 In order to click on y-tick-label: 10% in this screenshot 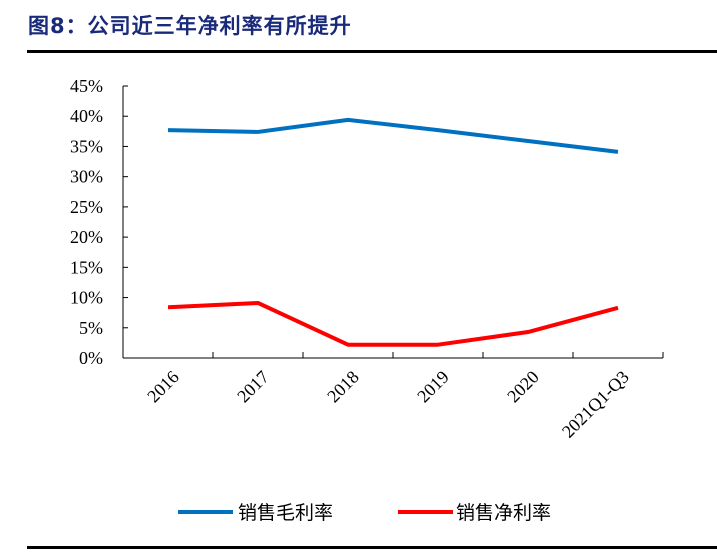, I will do `click(86, 298)`.